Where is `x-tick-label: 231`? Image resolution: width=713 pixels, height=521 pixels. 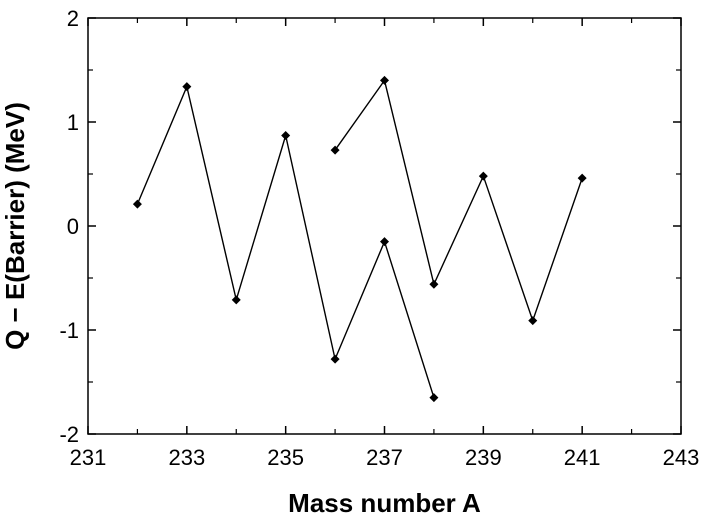
x-tick-label: 231 is located at coordinates (88, 457).